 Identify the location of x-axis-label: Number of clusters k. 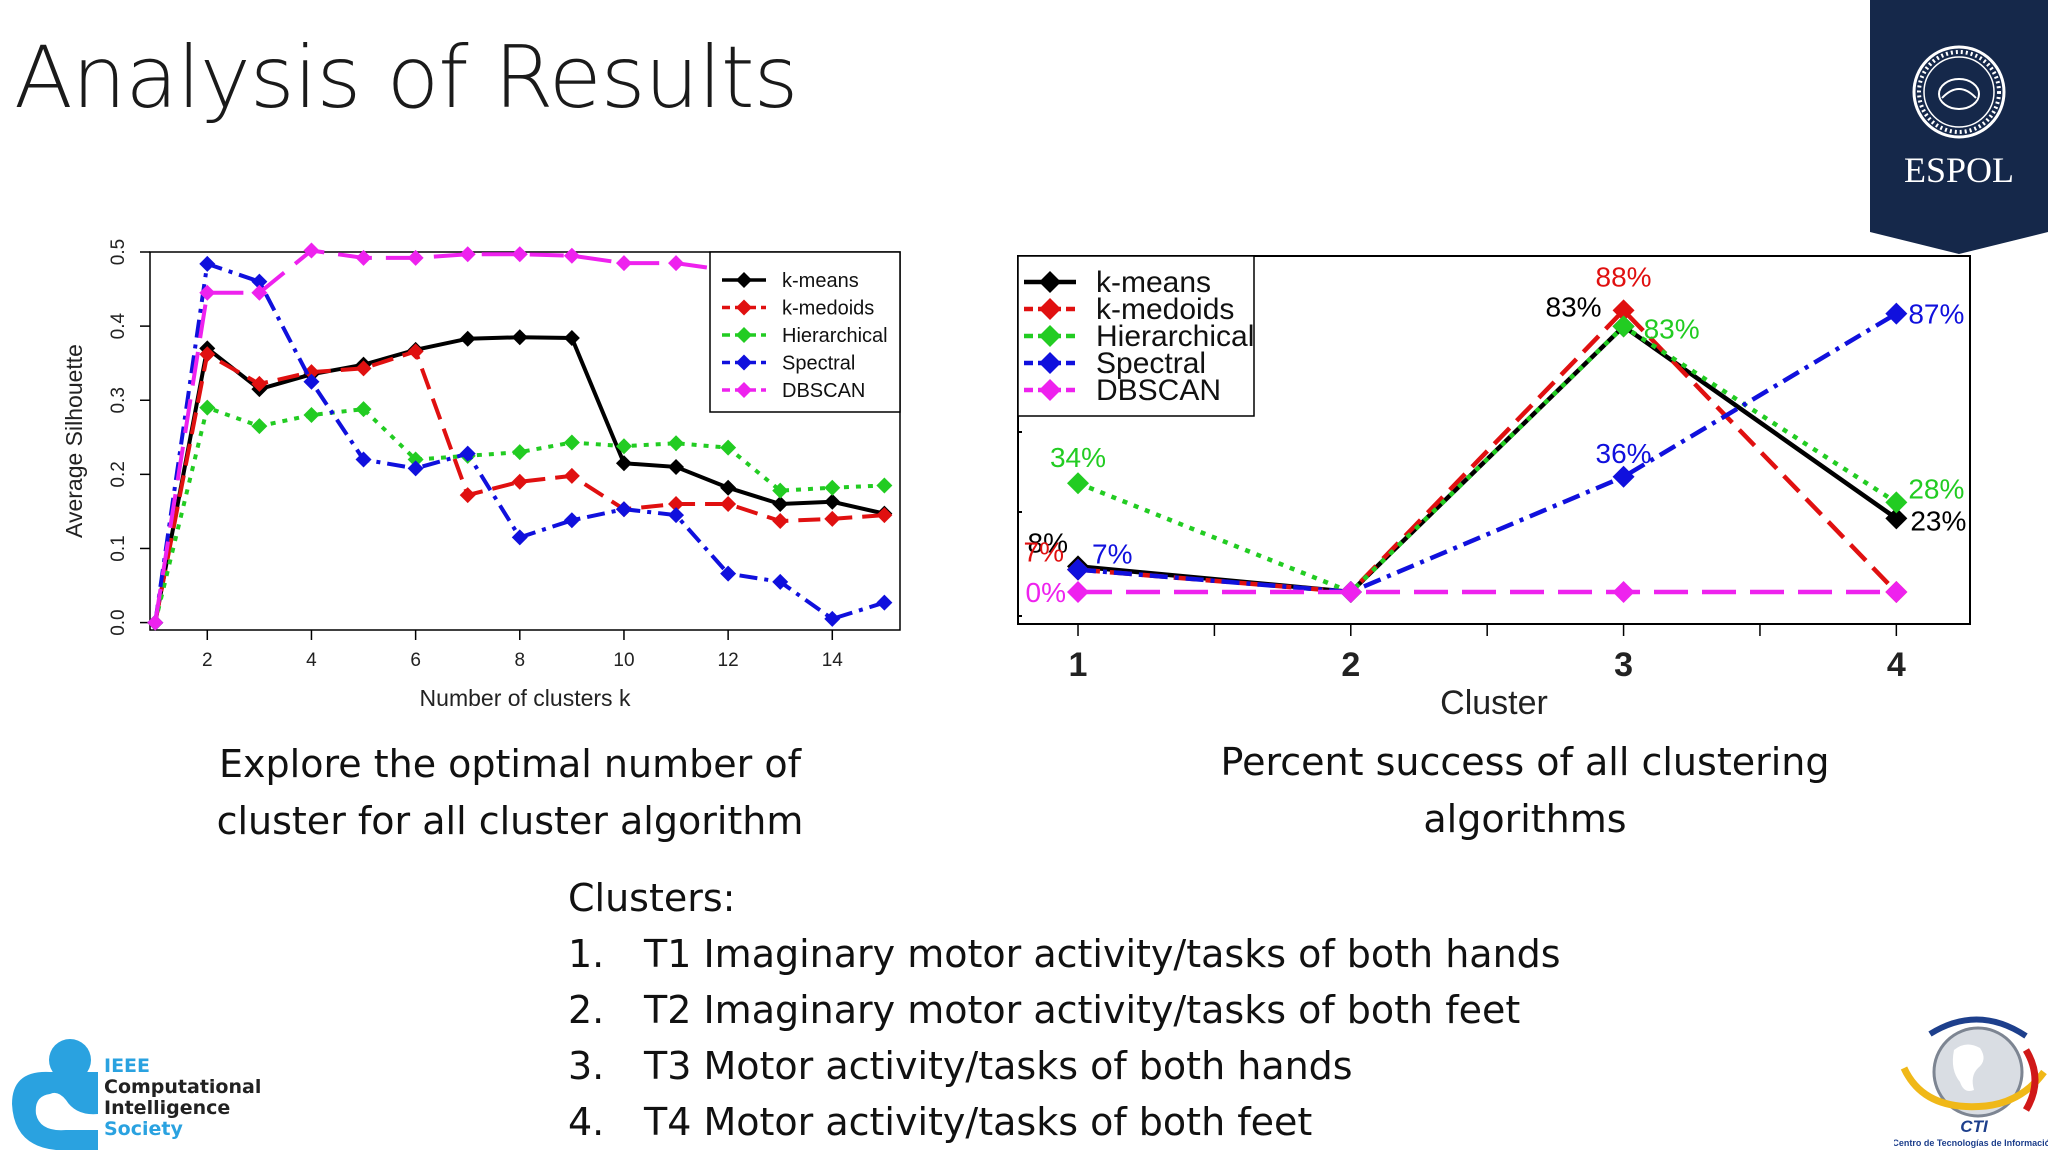
(525, 698).